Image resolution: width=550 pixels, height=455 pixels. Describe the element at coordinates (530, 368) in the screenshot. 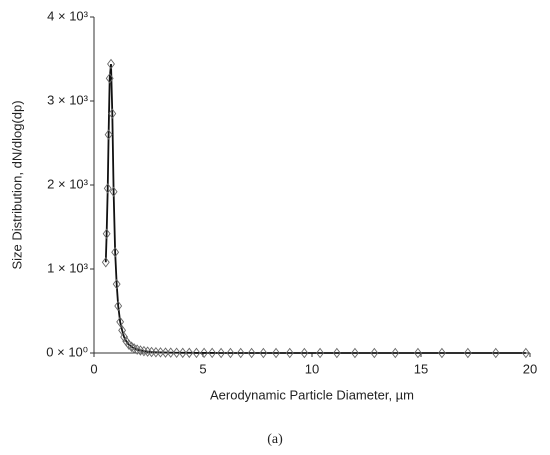

I see `x-tick-label: 20` at that location.